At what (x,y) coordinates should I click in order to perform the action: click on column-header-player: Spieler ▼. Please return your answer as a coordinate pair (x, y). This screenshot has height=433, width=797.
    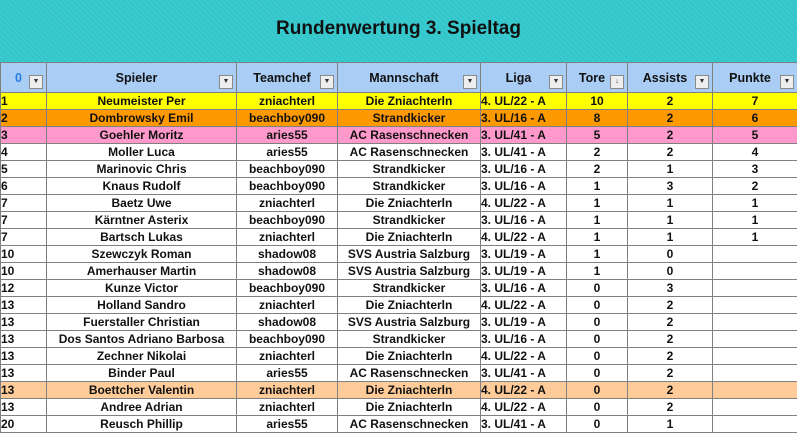
    Looking at the image, I should click on (141, 77).